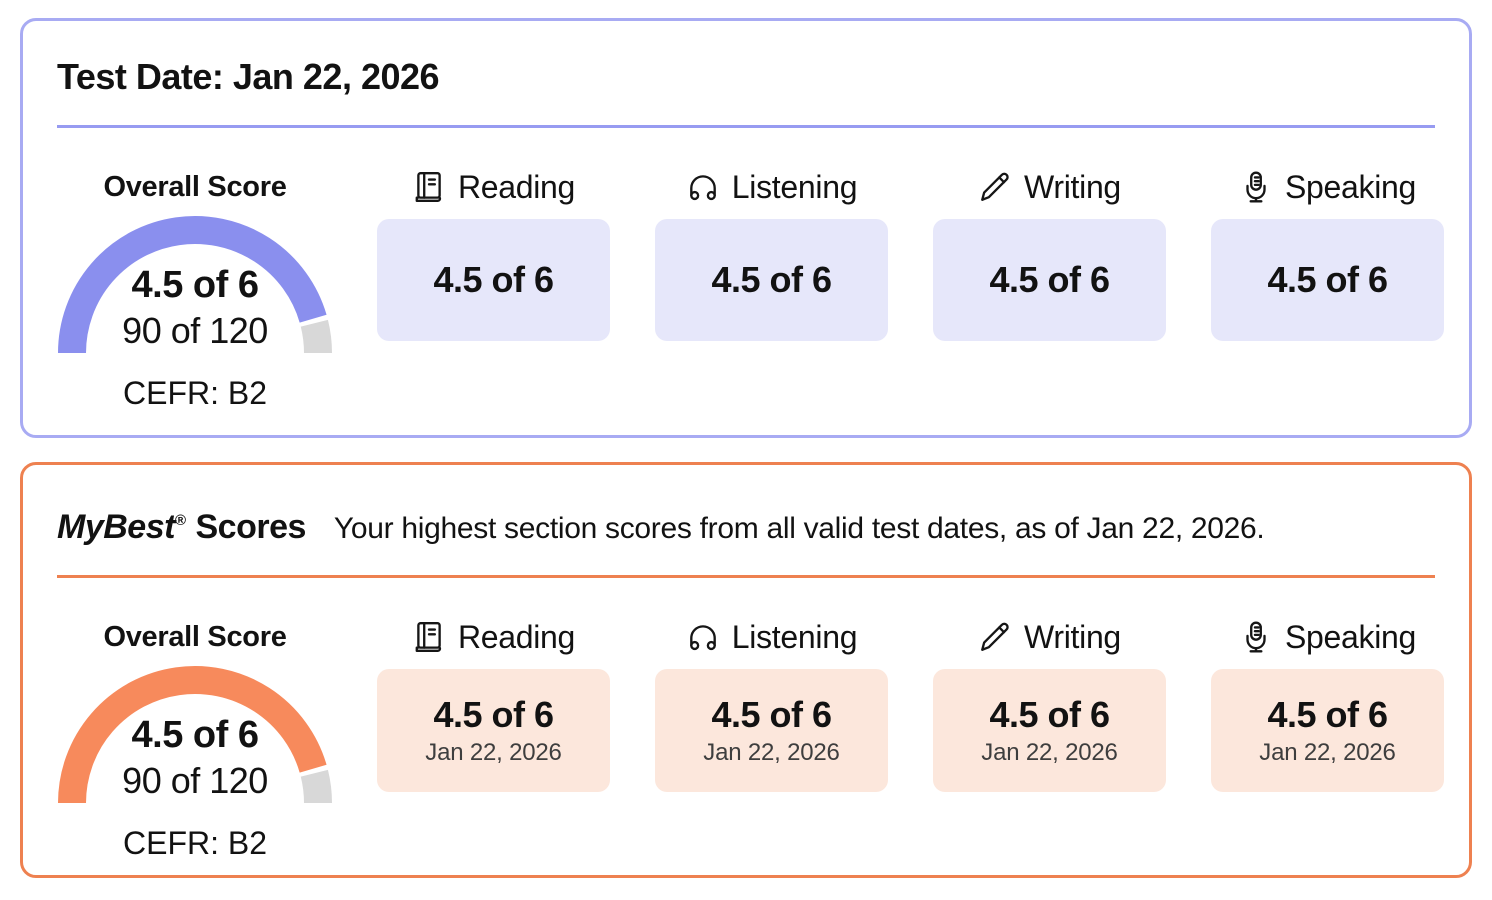 The width and height of the screenshot is (1492, 900). I want to click on section-speaking: Speaking 4.5 of 6 Jan 22, 2026, so click(1327, 741).